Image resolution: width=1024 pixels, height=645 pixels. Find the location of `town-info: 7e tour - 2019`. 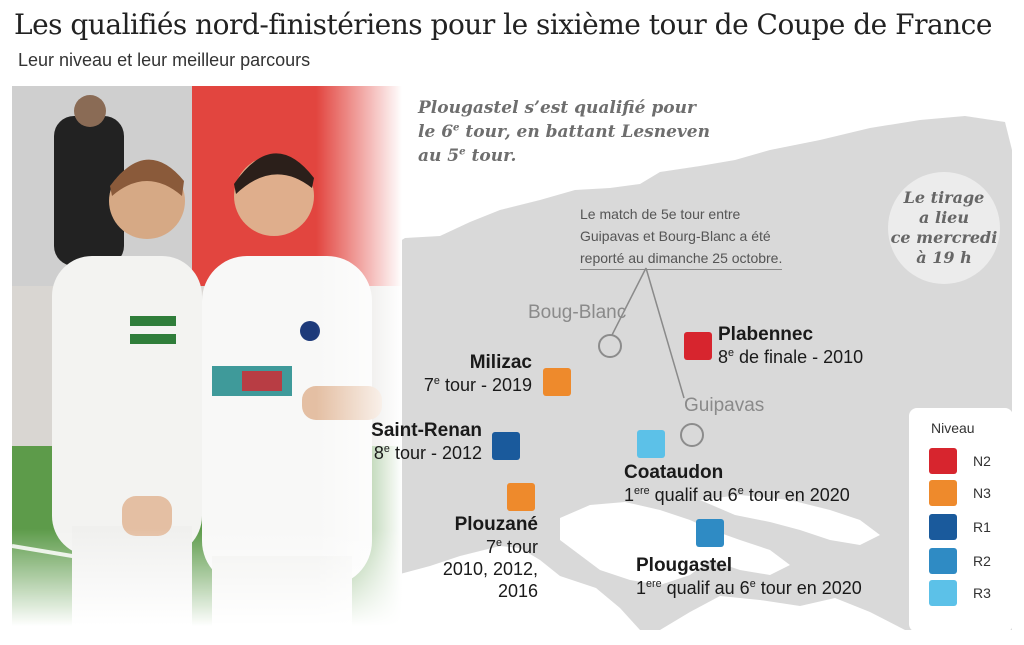

town-info: 7e tour - 2019 is located at coordinates (477, 385).